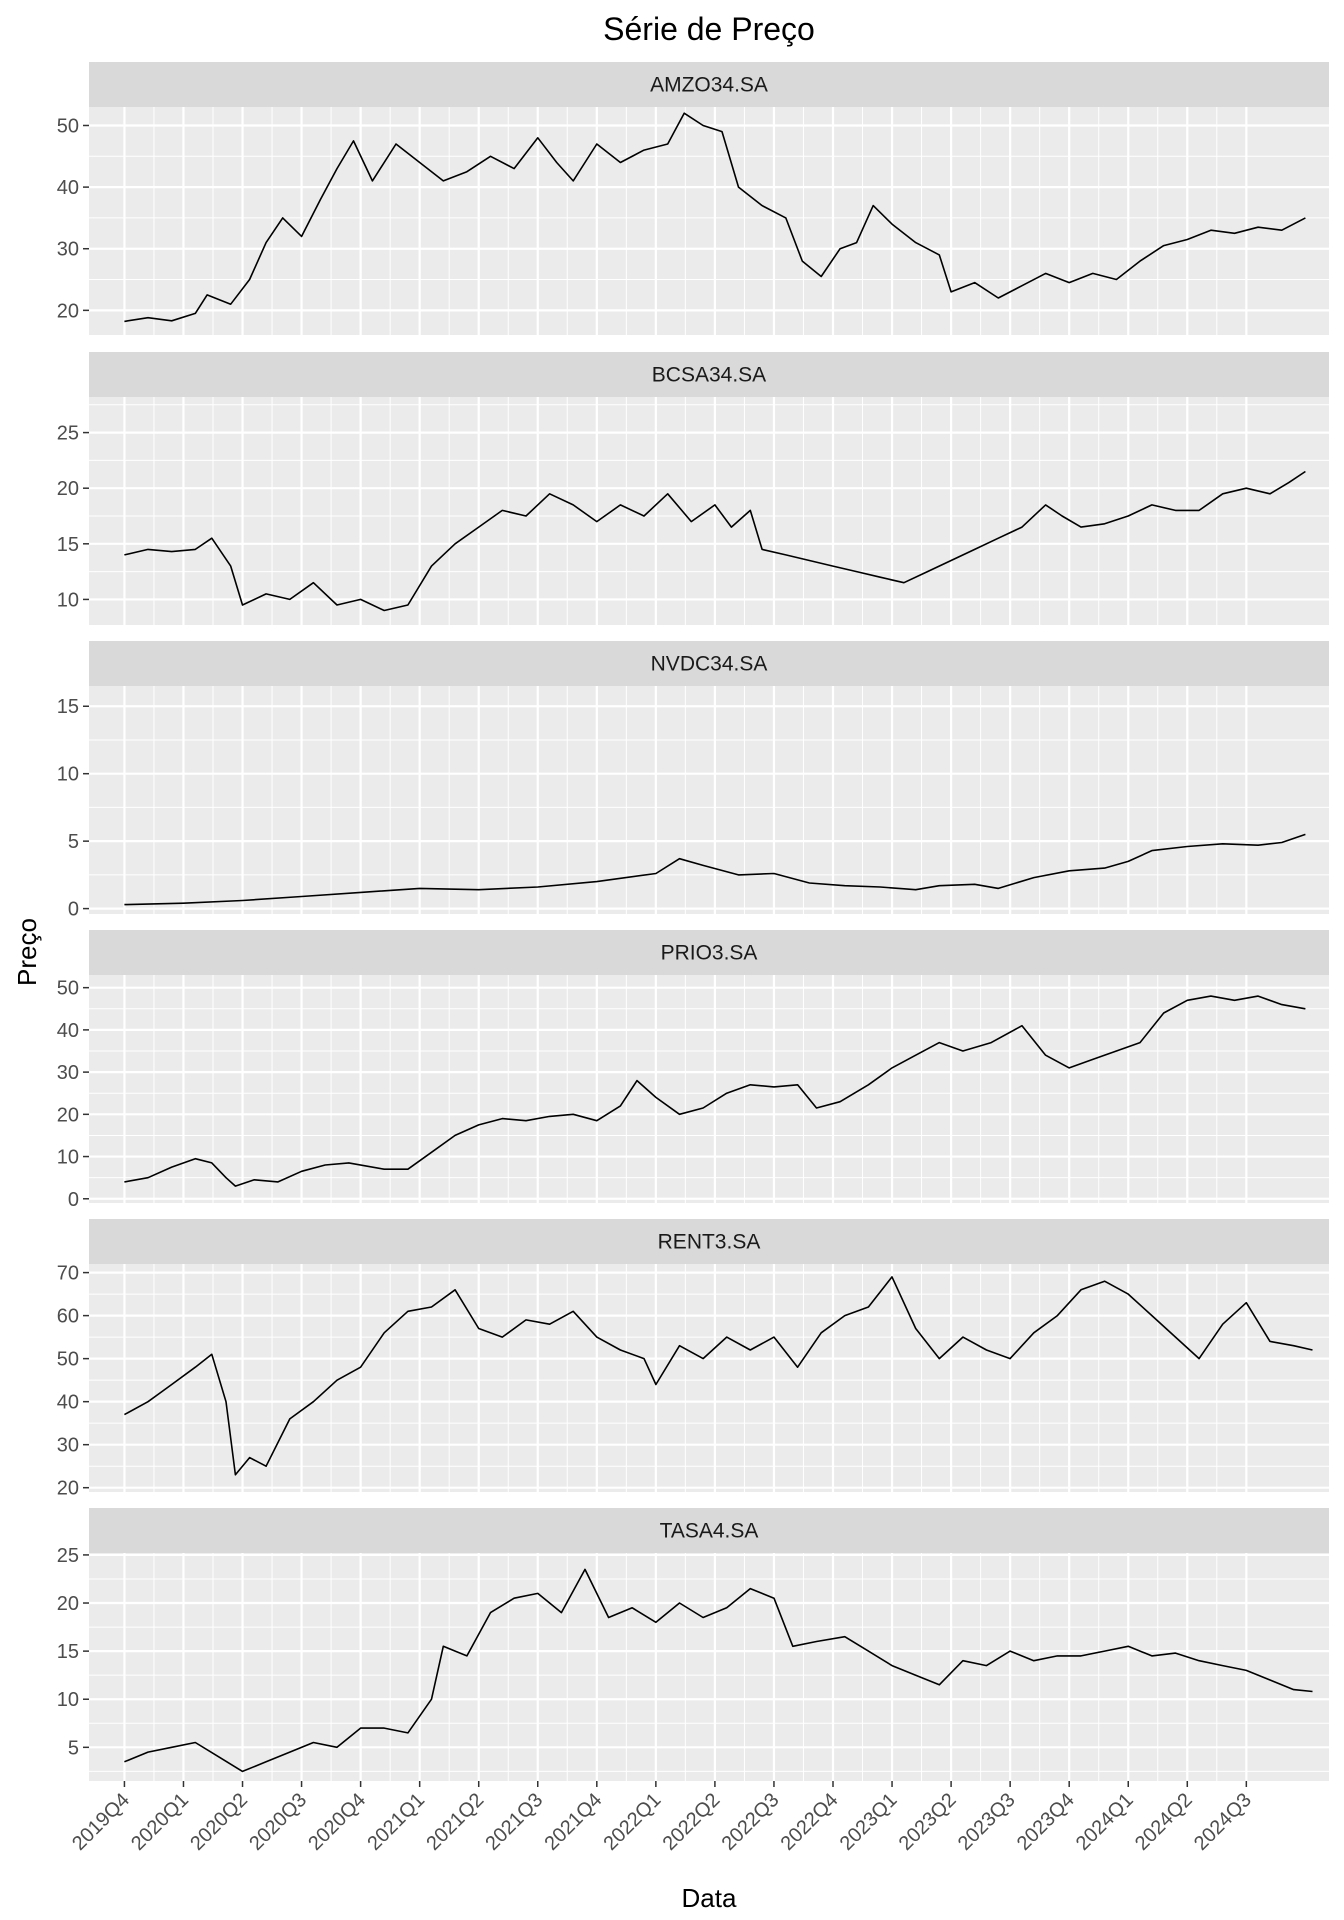 The width and height of the screenshot is (1344, 1920). What do you see at coordinates (1046, 1822) in the screenshot?
I see `x-tick-label: 2023Q4` at bounding box center [1046, 1822].